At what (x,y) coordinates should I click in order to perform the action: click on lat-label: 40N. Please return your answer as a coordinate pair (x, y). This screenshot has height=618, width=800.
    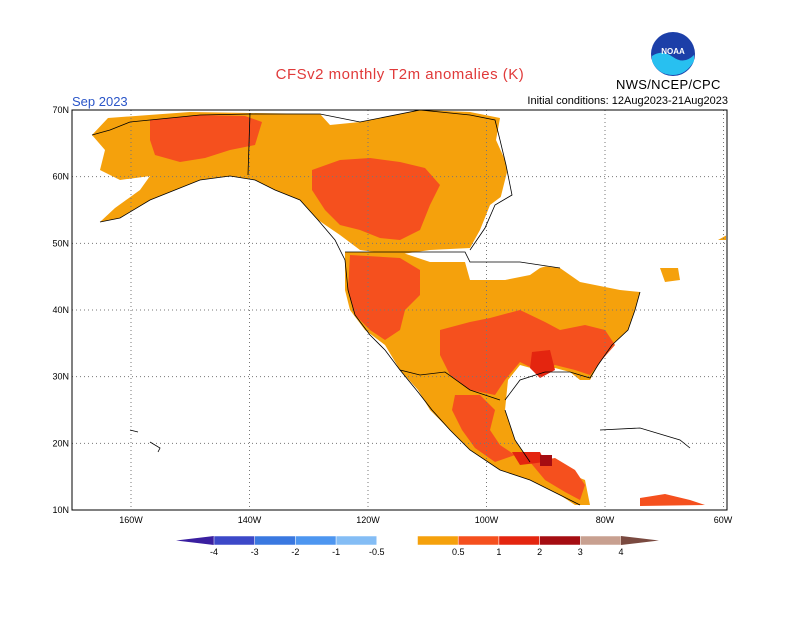
    Looking at the image, I should click on (60, 310).